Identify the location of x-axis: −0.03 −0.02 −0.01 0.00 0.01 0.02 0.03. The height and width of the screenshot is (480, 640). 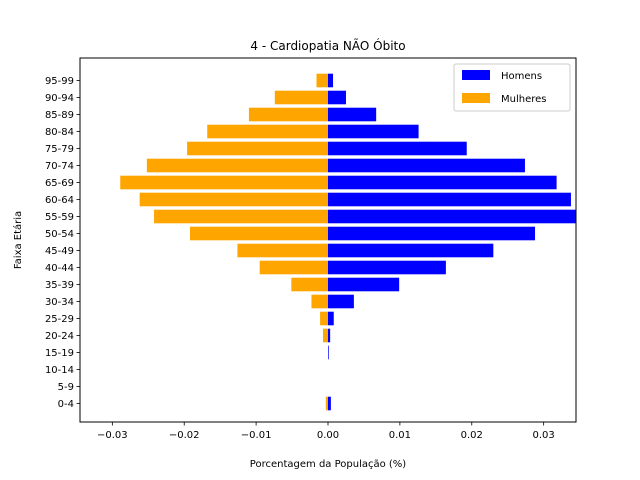
(326, 431).